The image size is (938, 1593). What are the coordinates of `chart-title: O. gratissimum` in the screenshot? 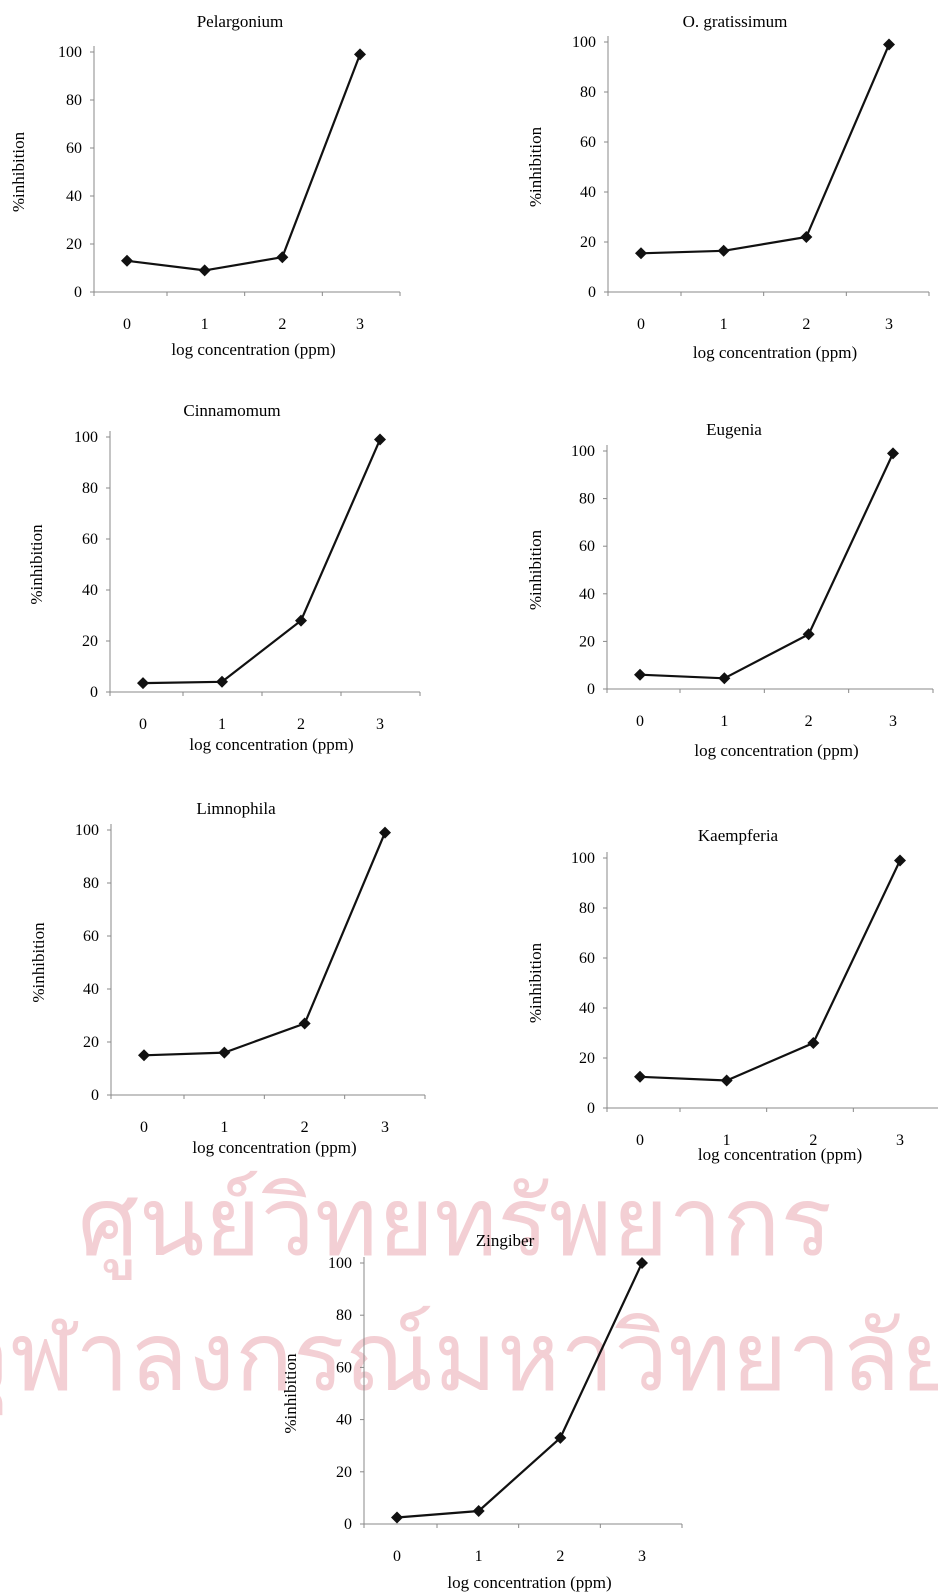 It's located at (735, 21).